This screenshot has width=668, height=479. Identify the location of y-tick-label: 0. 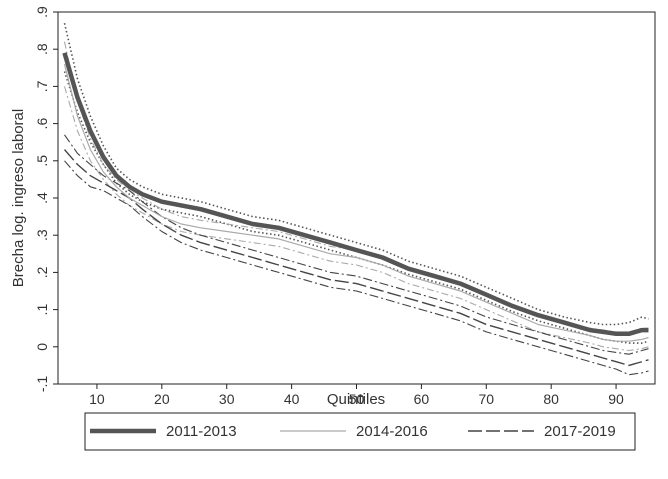
(42, 347).